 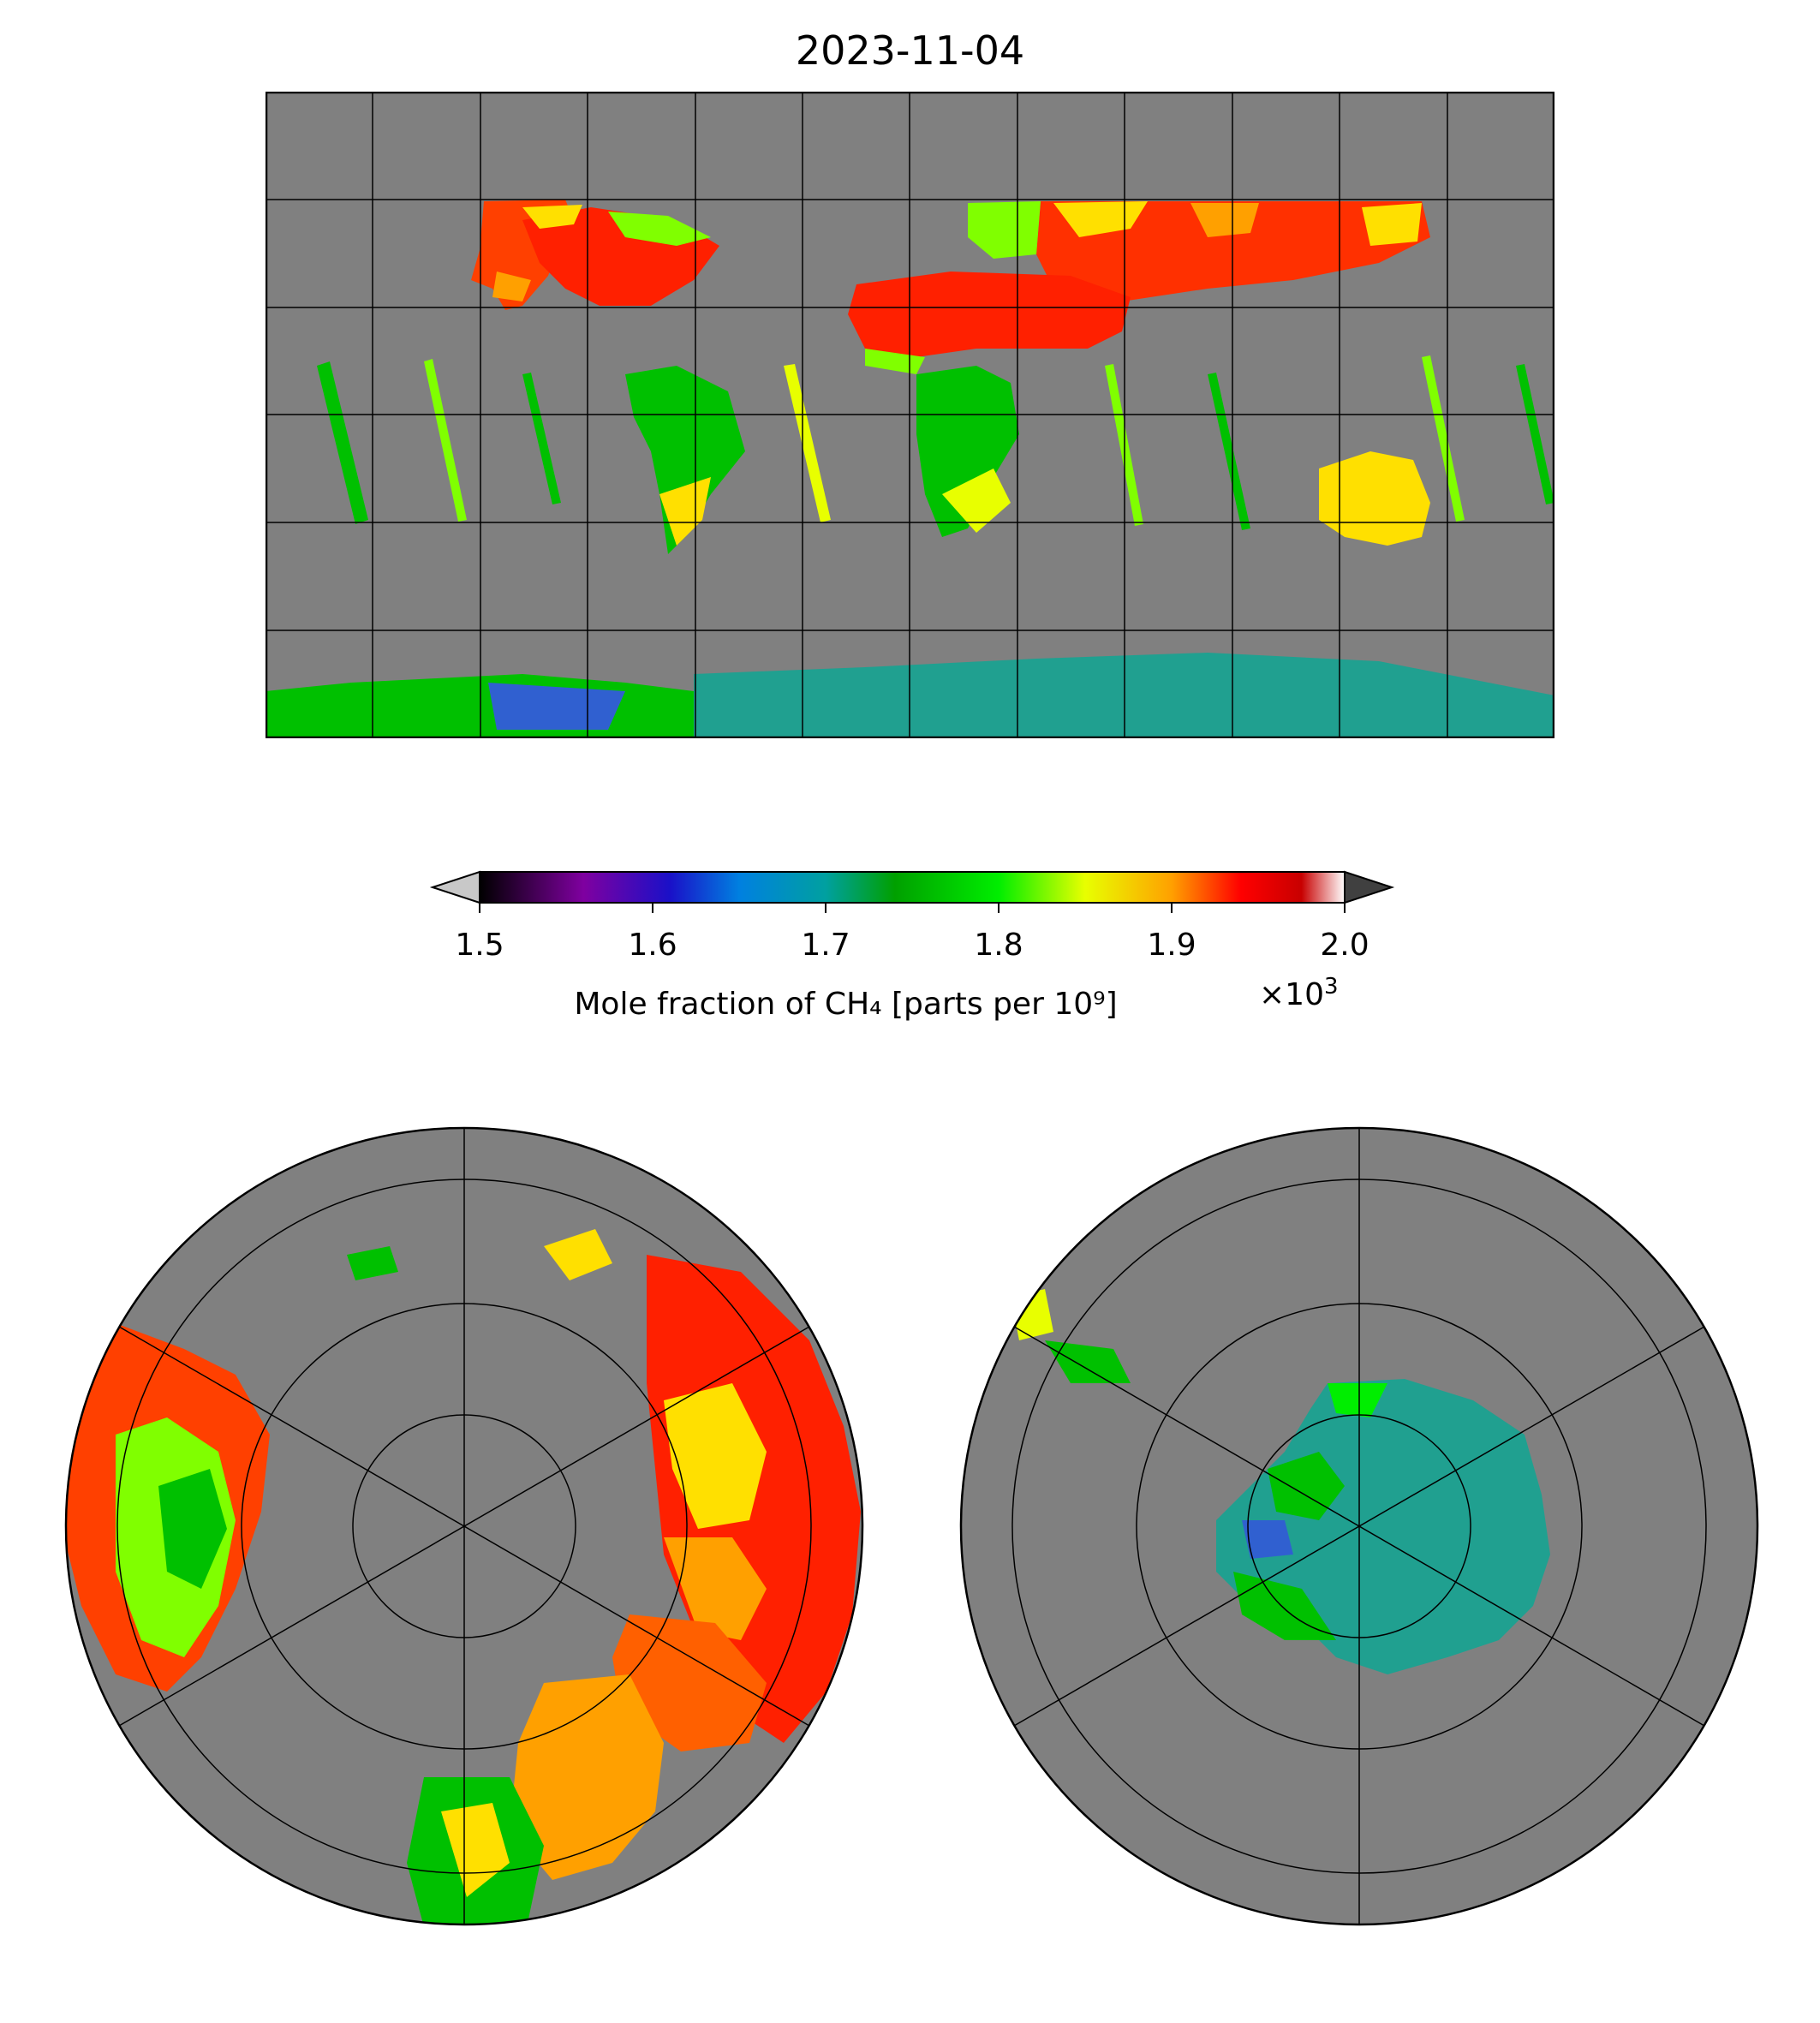 What do you see at coordinates (652, 946) in the screenshot?
I see `colorbar-tick: 1.6` at bounding box center [652, 946].